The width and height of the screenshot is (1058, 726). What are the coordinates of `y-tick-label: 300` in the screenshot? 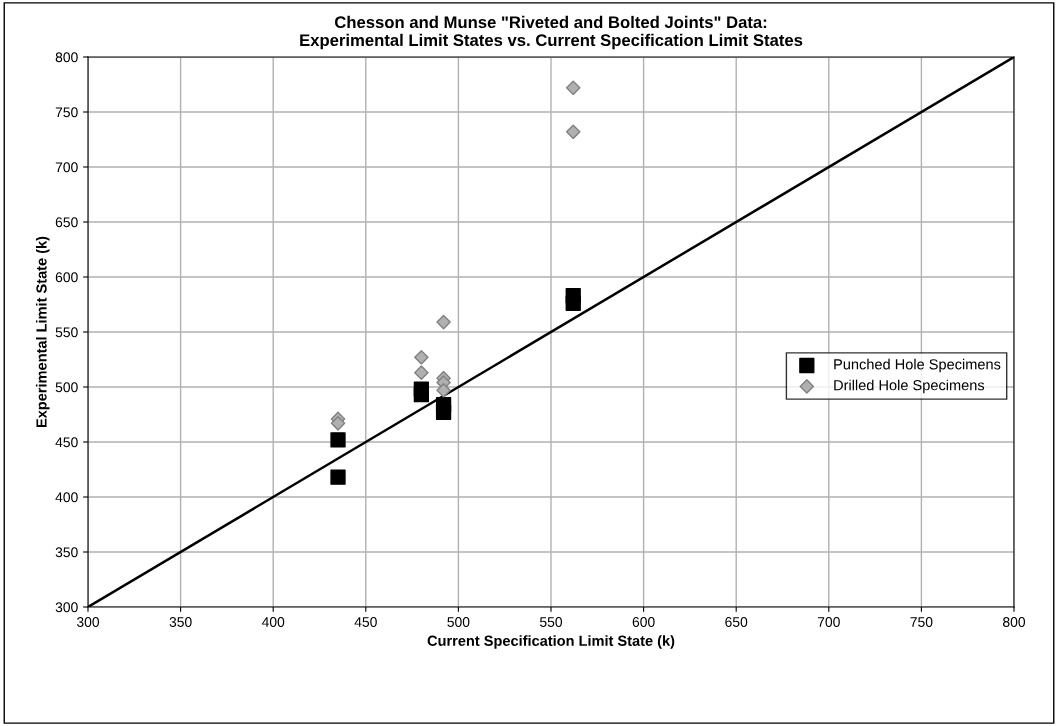 It's located at (66, 607).